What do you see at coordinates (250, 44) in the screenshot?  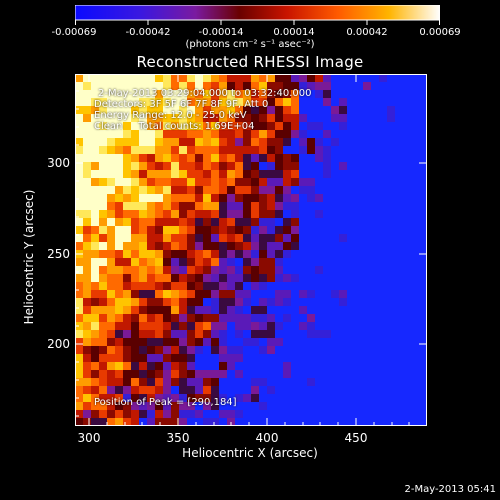 I see `colorbar-units-label: (photons cm⁻² s⁻¹ asec⁻²)` at bounding box center [250, 44].